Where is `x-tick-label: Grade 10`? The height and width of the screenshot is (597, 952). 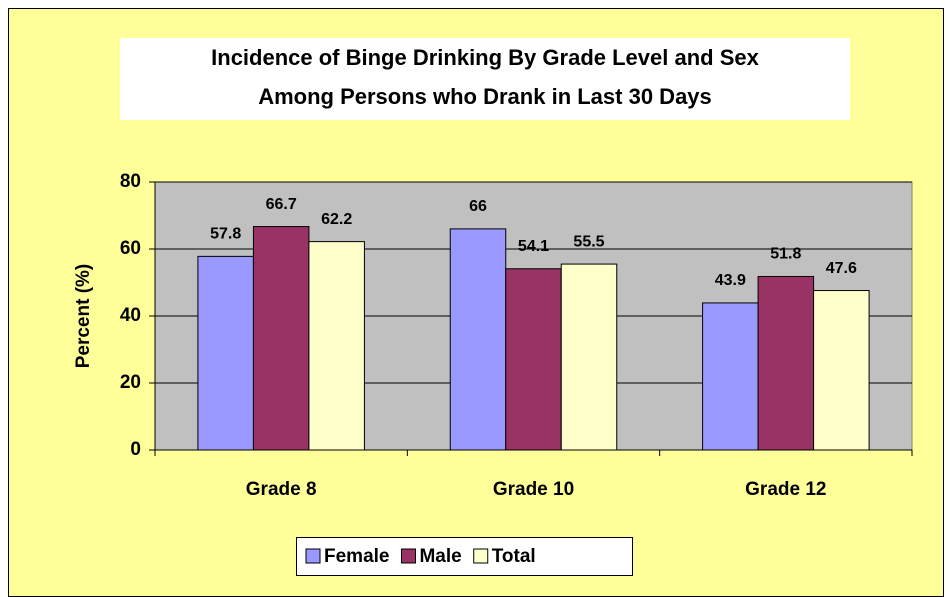 x-tick-label: Grade 10 is located at coordinates (533, 489).